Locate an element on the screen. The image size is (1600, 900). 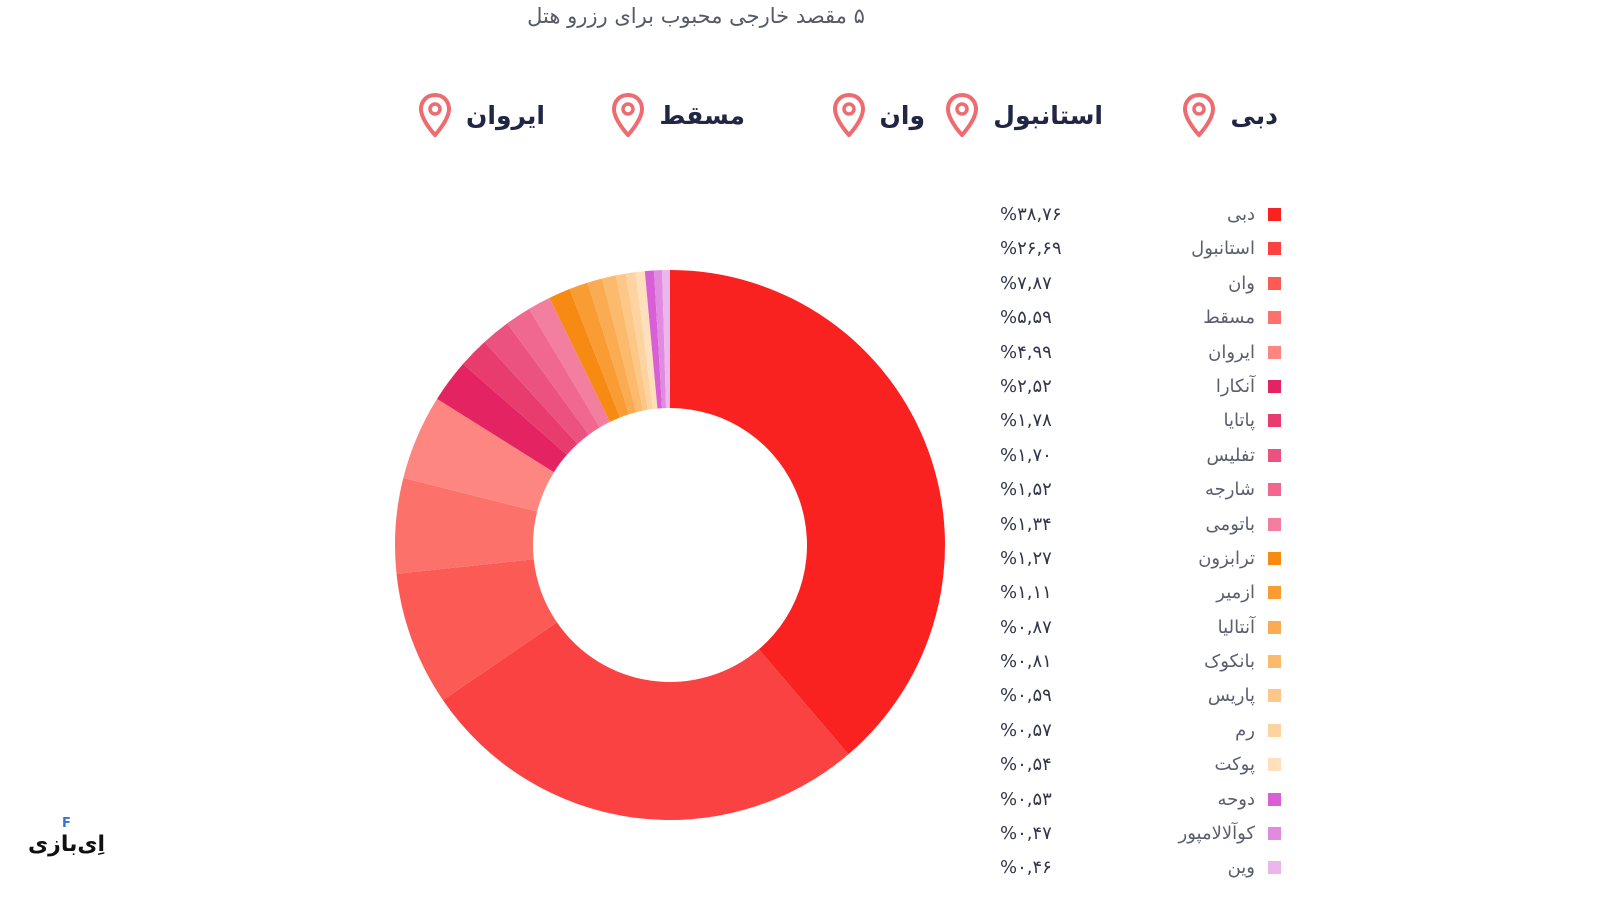
legend-value: %۰,۸۷ is located at coordinates (1026, 627).